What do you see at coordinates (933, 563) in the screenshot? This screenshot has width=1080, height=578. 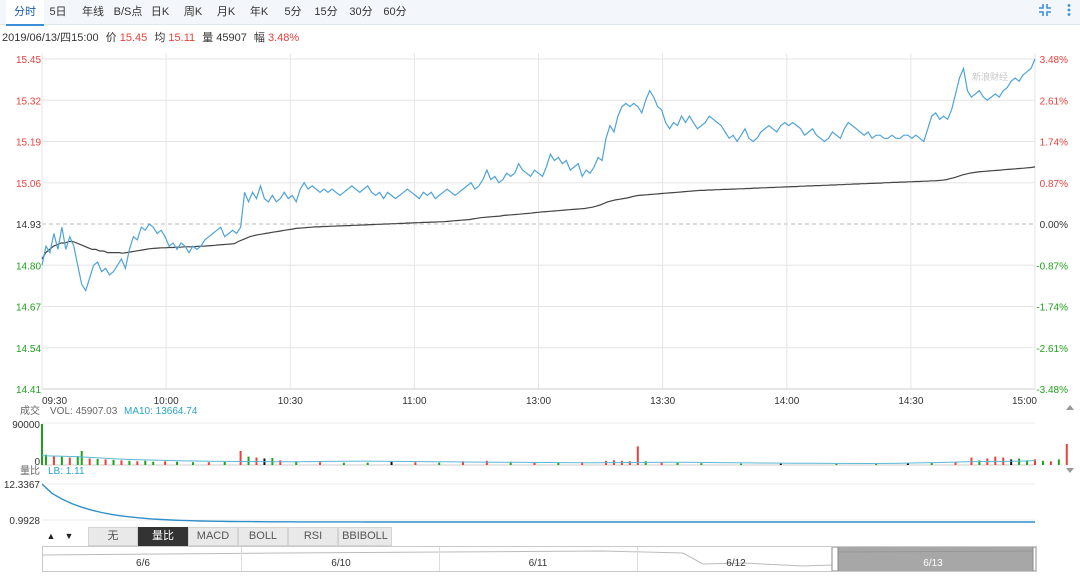 I see `nav-date-6-13: 6/13` at bounding box center [933, 563].